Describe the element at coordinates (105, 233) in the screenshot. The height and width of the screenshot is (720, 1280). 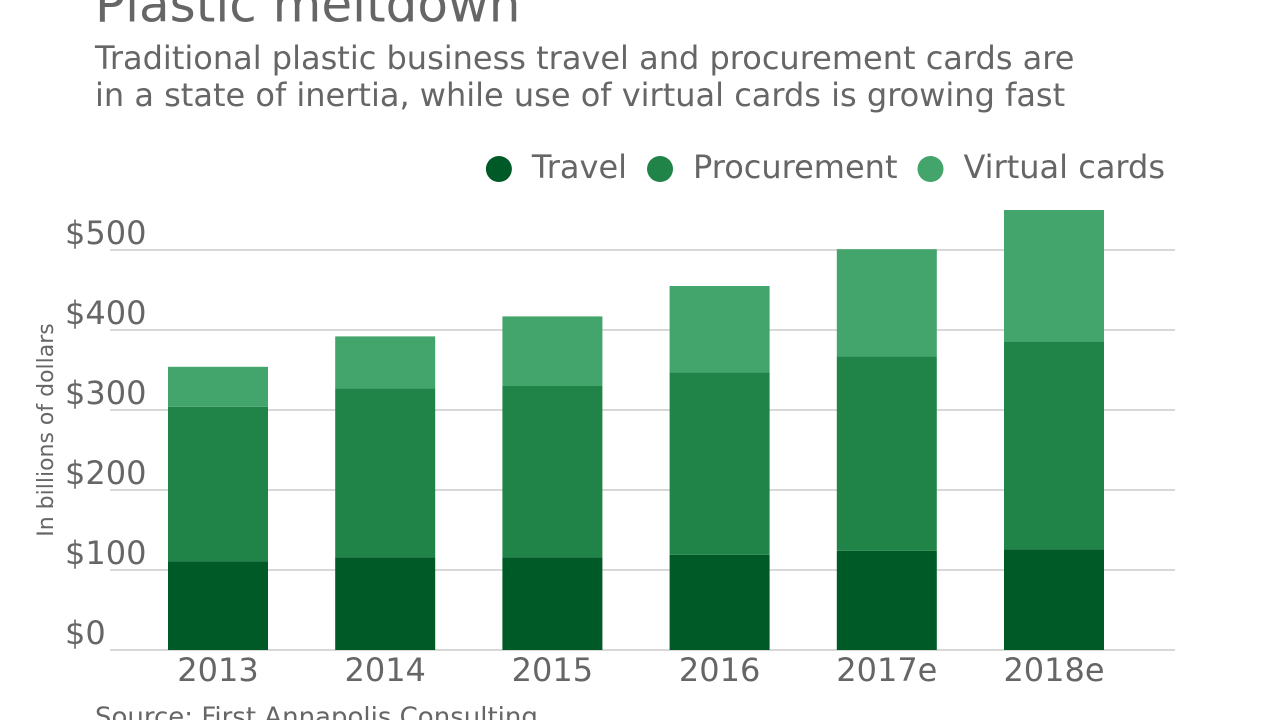
I see `y-tick-label: $500` at that location.